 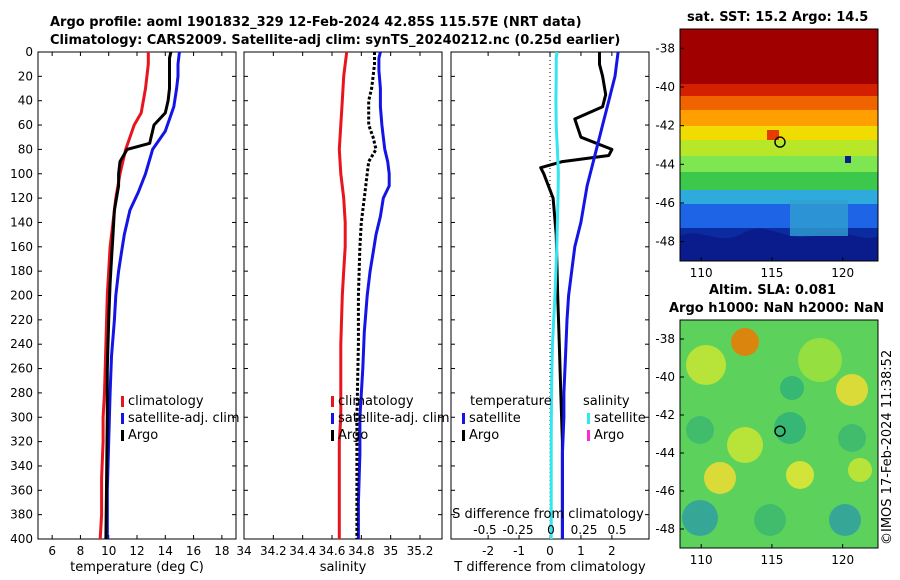 What do you see at coordinates (420, 551) in the screenshot?
I see `x-tick-label: 35.2` at bounding box center [420, 551].